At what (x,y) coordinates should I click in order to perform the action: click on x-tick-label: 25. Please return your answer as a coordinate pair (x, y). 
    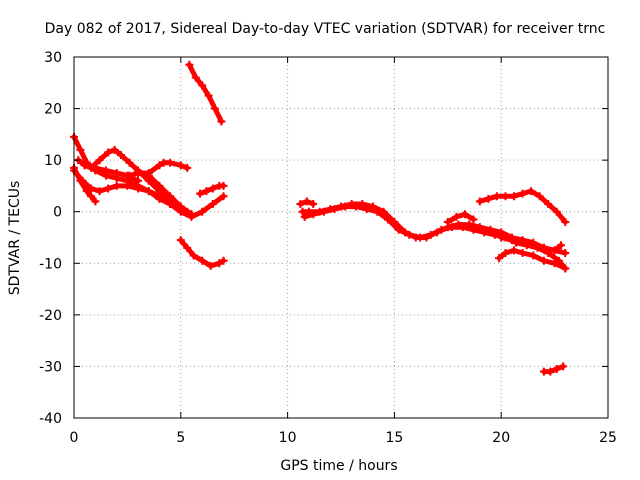
    Looking at the image, I should click on (608, 438).